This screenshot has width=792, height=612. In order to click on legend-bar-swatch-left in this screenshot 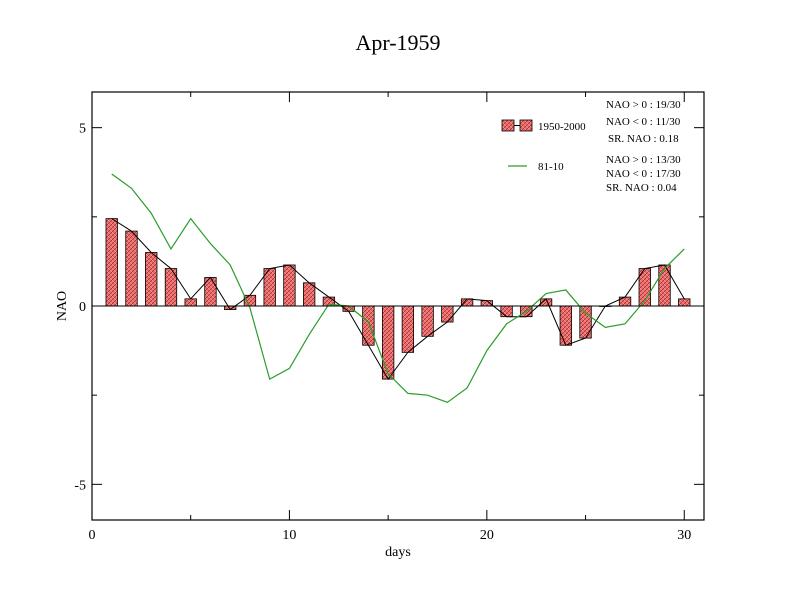, I will do `click(508, 125)`.